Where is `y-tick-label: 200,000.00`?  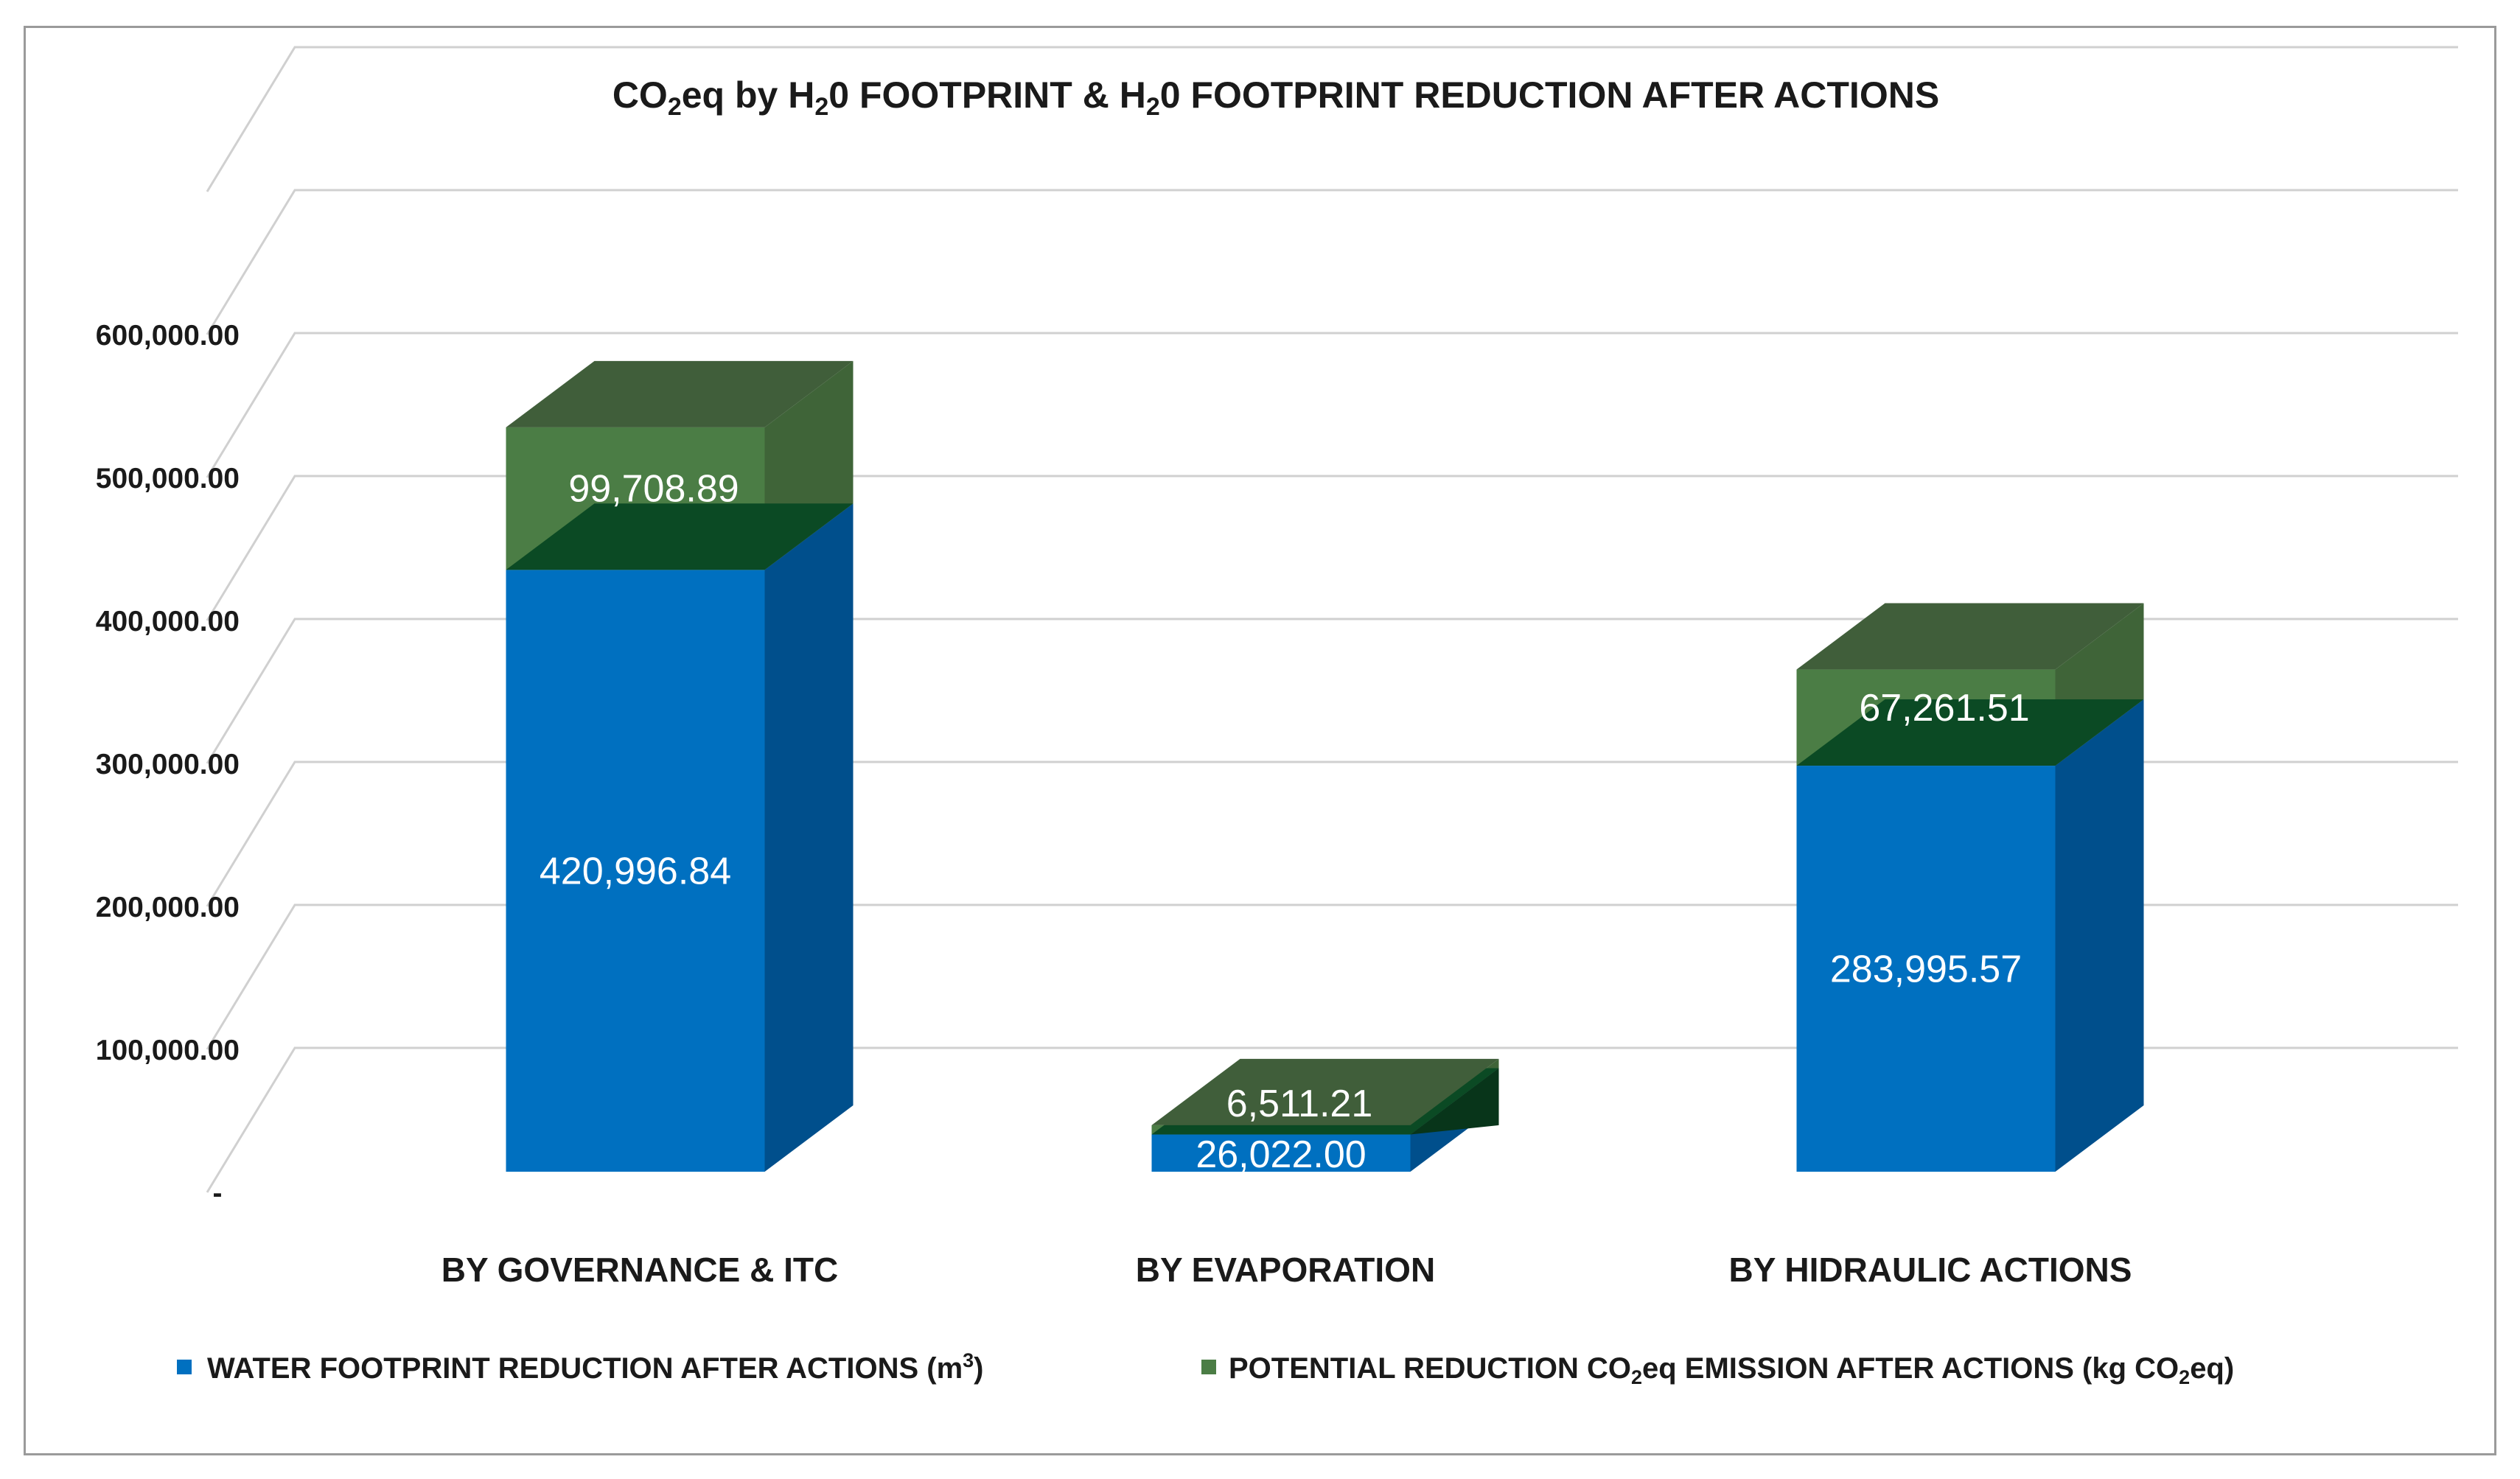
y-tick-label: 200,000.00 is located at coordinates (168, 907).